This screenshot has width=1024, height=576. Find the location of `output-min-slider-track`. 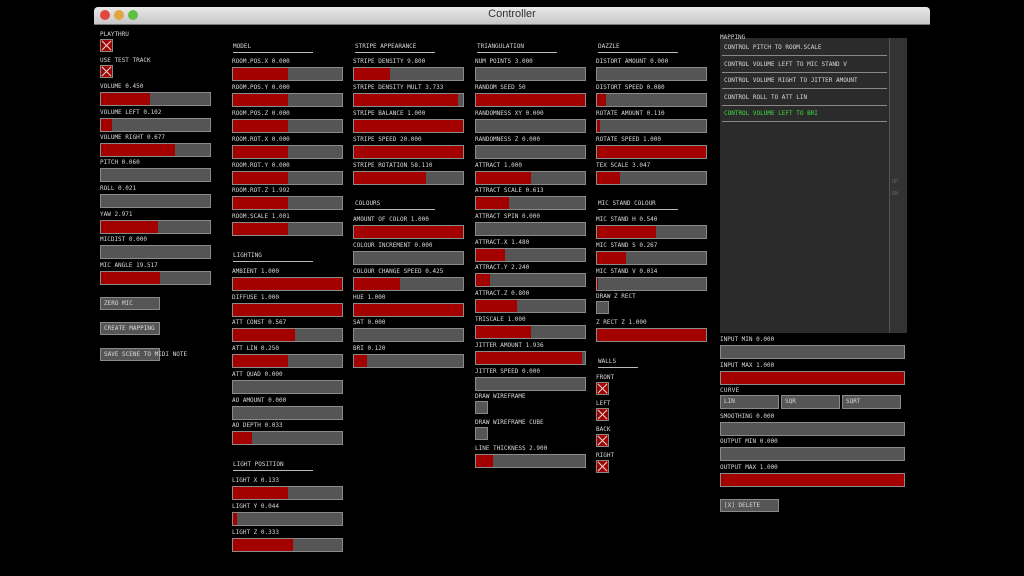

output-min-slider-track is located at coordinates (812, 454).